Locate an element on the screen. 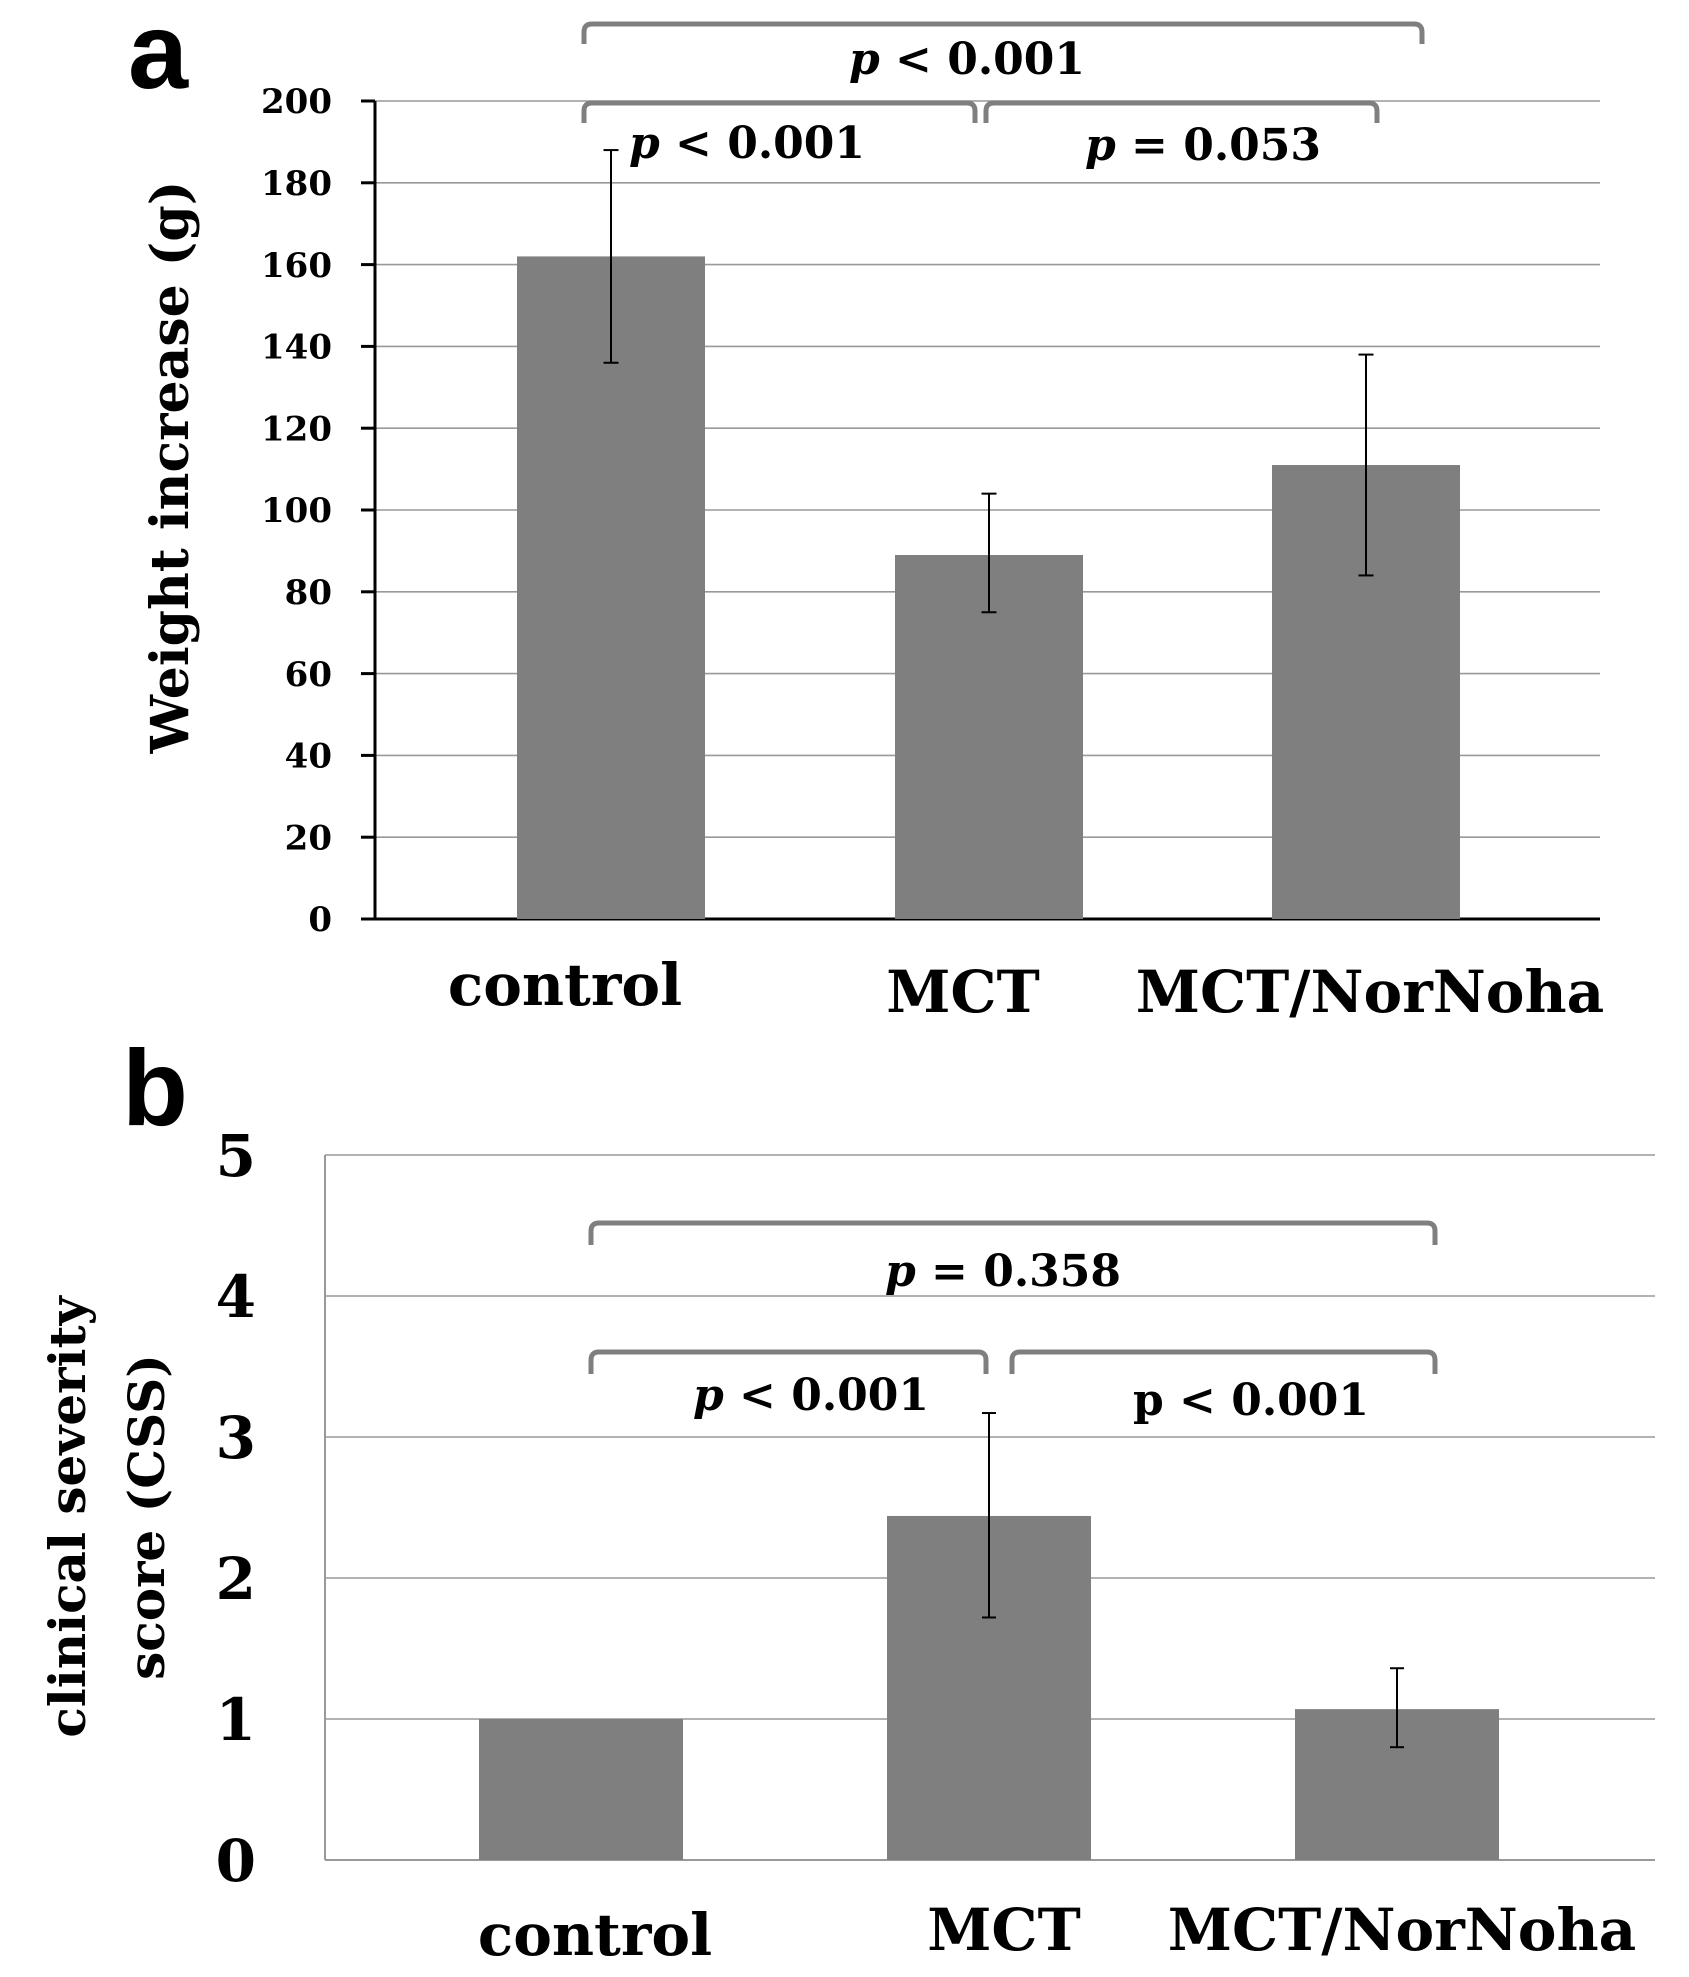  panel-b-category-labels: control MCT MCT/NorNoha is located at coordinates (1057, 1932).